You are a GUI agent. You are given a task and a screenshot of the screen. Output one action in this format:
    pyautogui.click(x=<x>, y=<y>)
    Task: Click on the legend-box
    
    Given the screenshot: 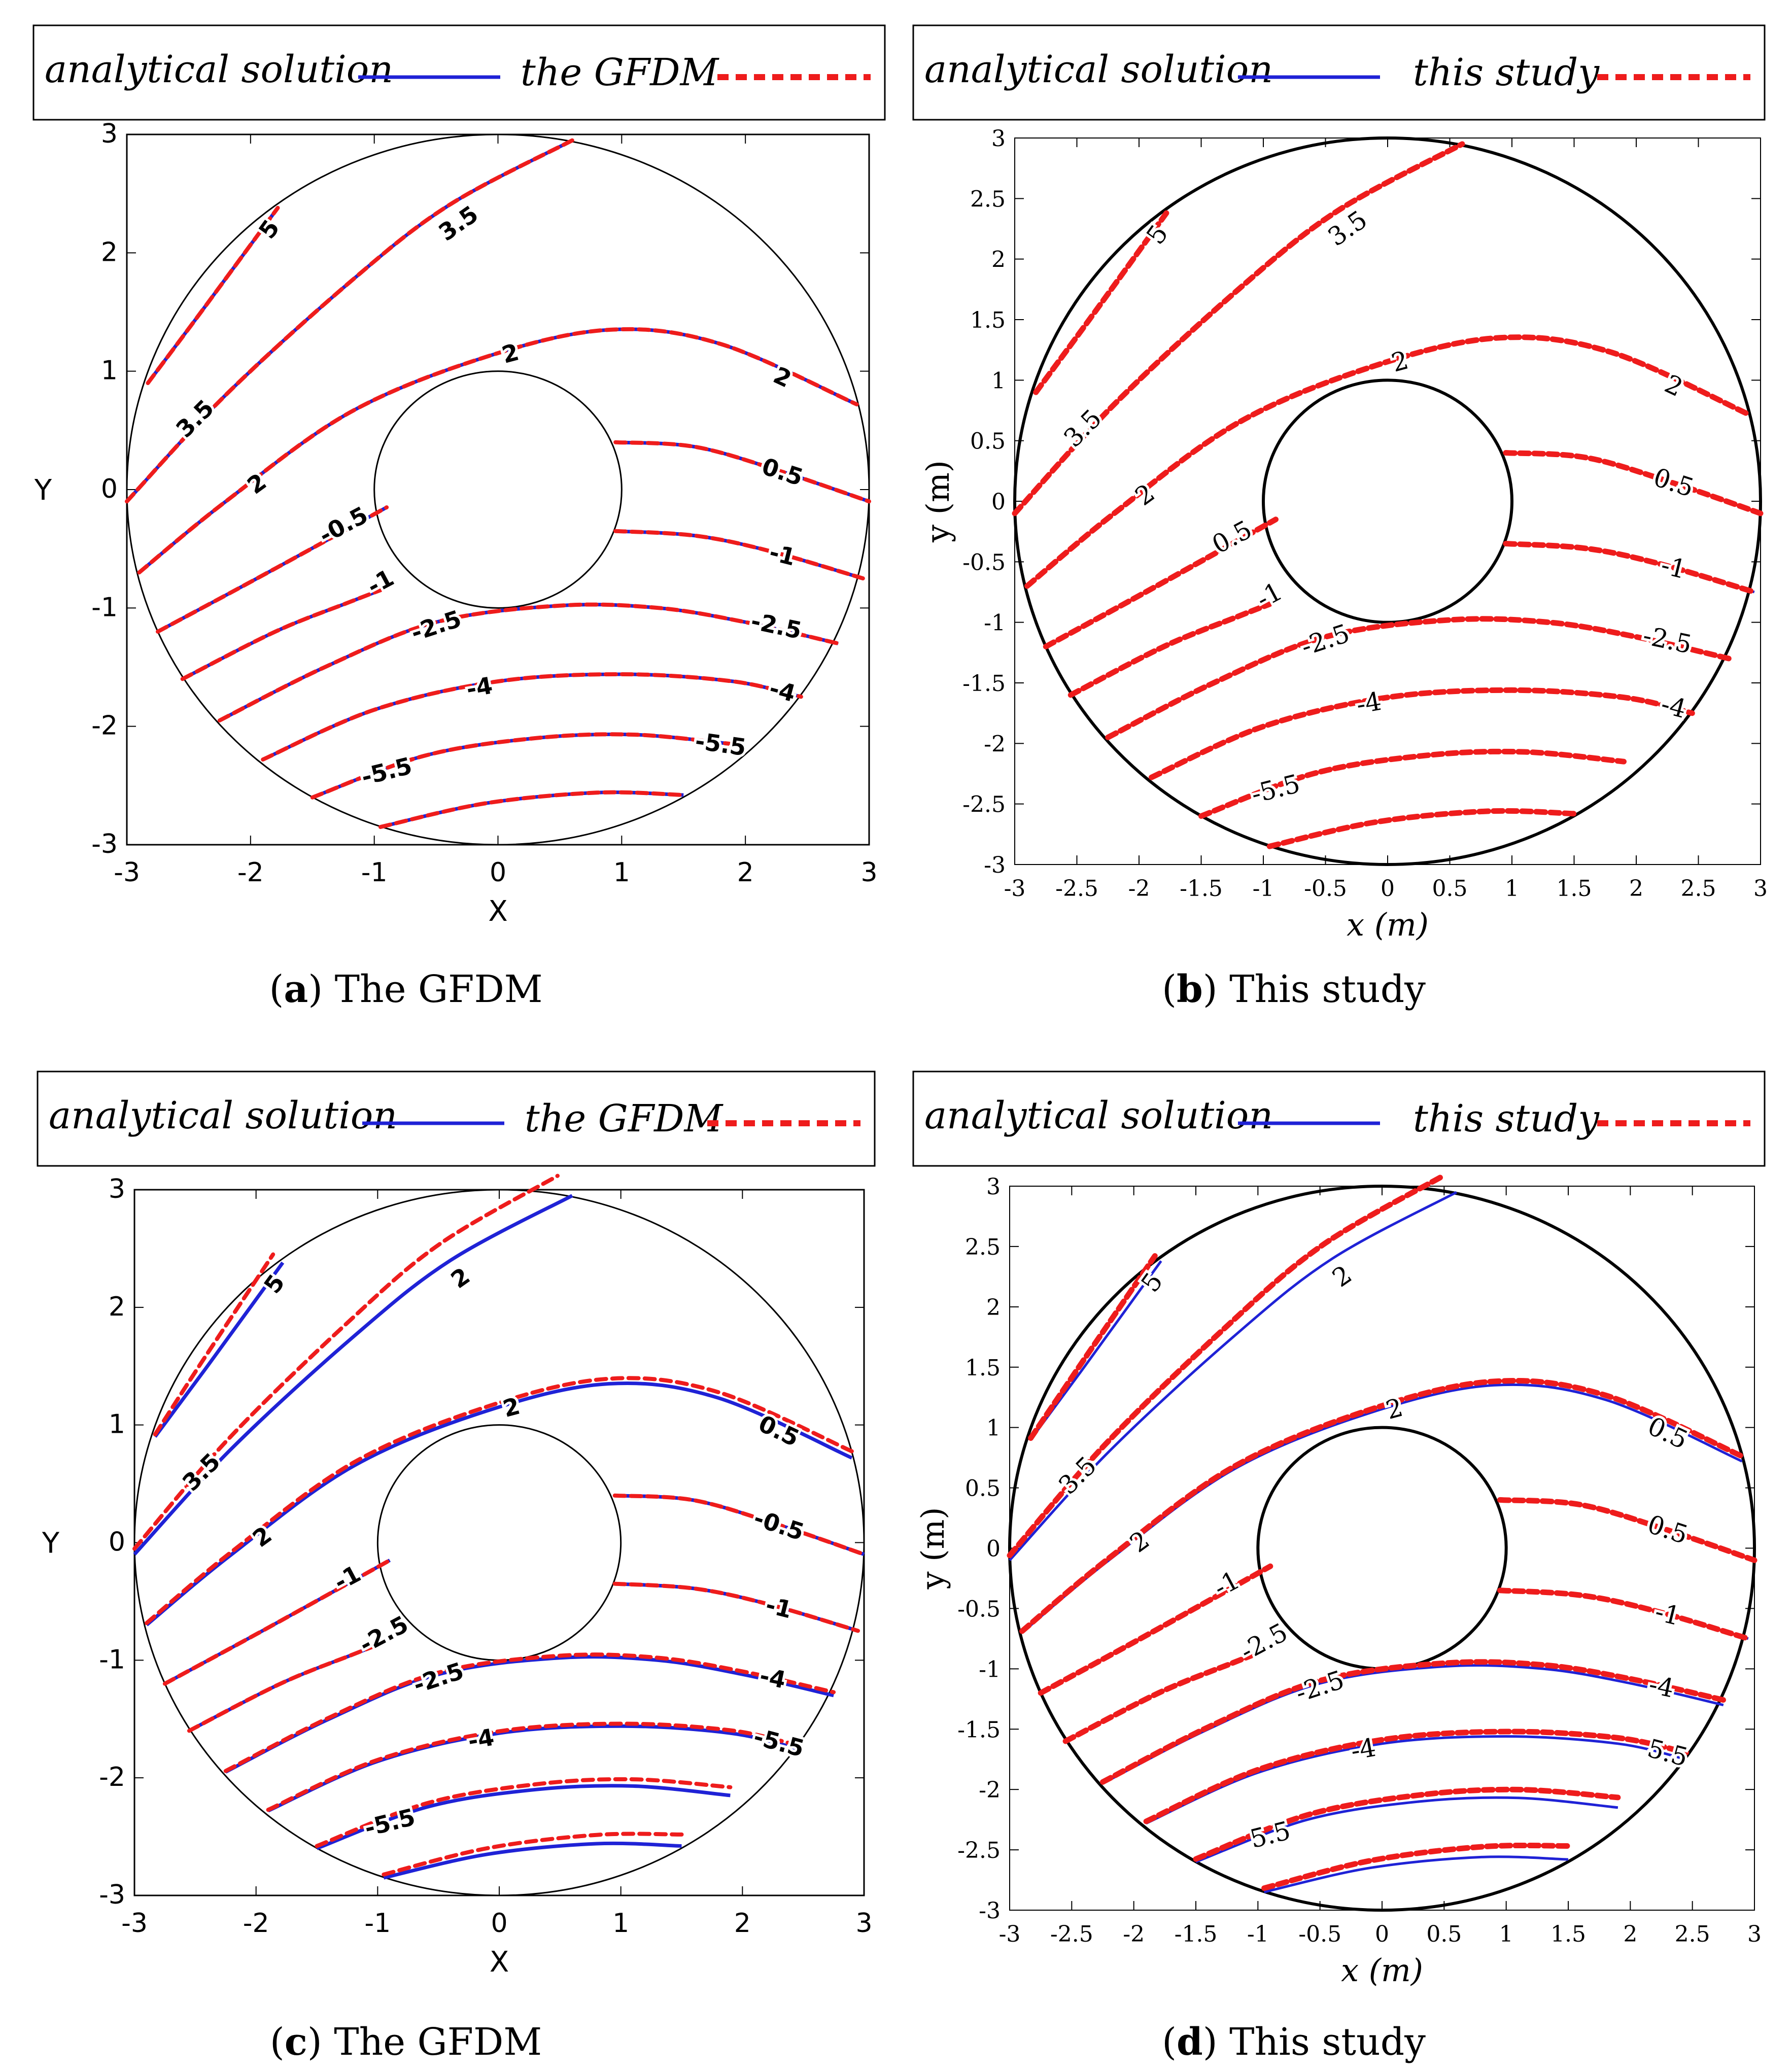 What is the action you would take?
    pyautogui.click(x=1339, y=1118)
    